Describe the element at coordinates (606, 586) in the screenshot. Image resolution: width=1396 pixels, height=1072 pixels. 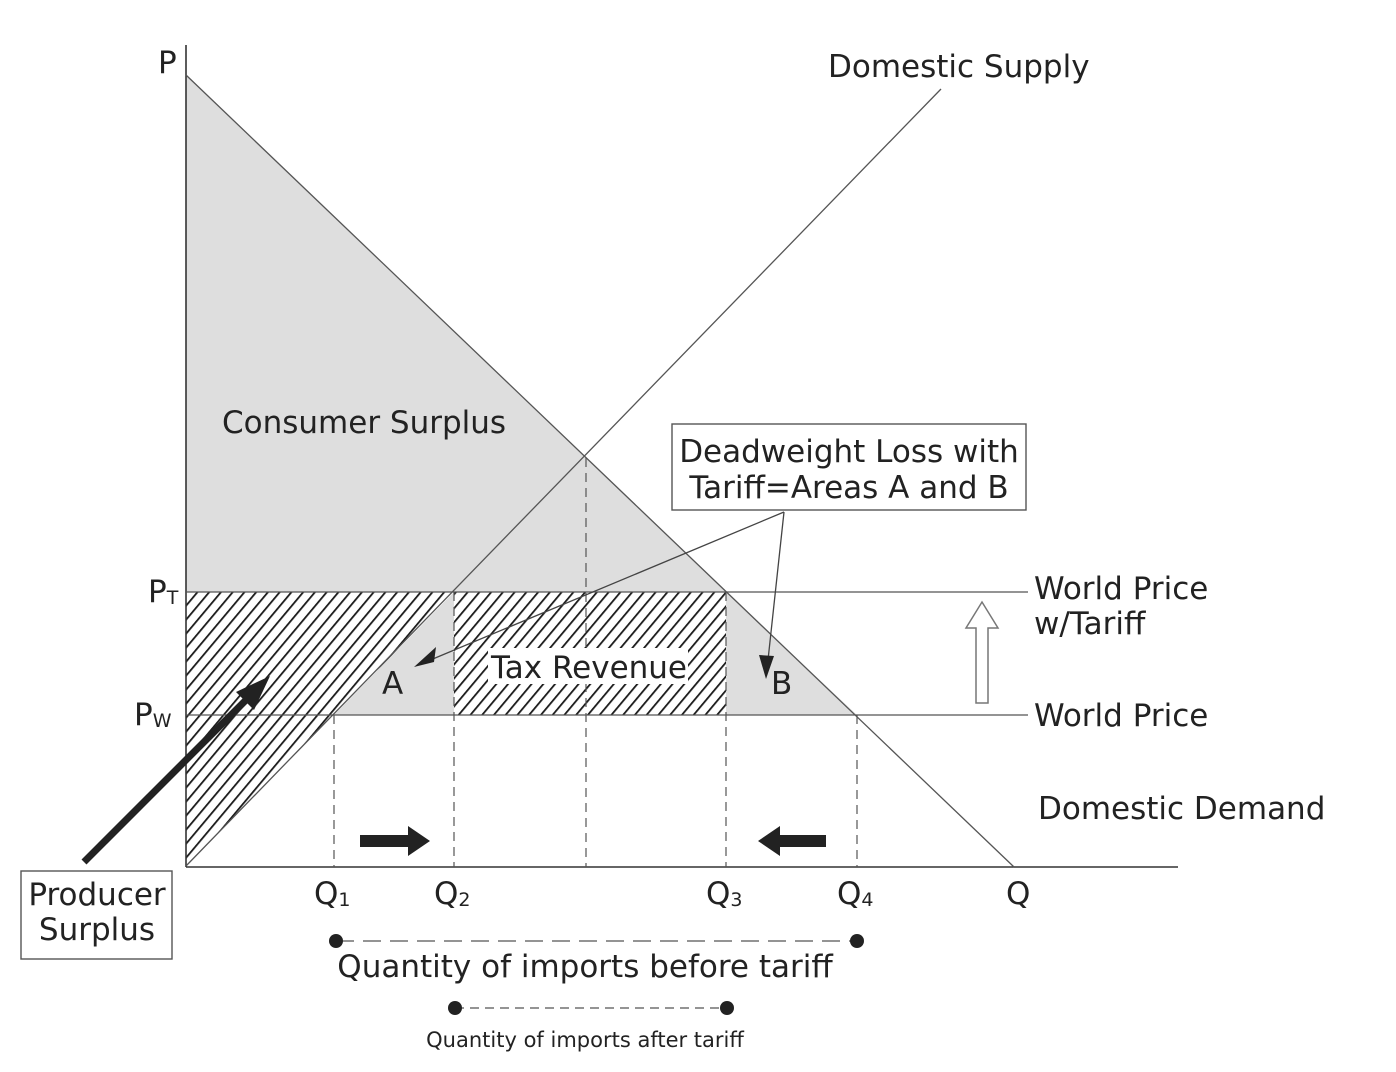
I see `deadweight-pointer-a` at that location.